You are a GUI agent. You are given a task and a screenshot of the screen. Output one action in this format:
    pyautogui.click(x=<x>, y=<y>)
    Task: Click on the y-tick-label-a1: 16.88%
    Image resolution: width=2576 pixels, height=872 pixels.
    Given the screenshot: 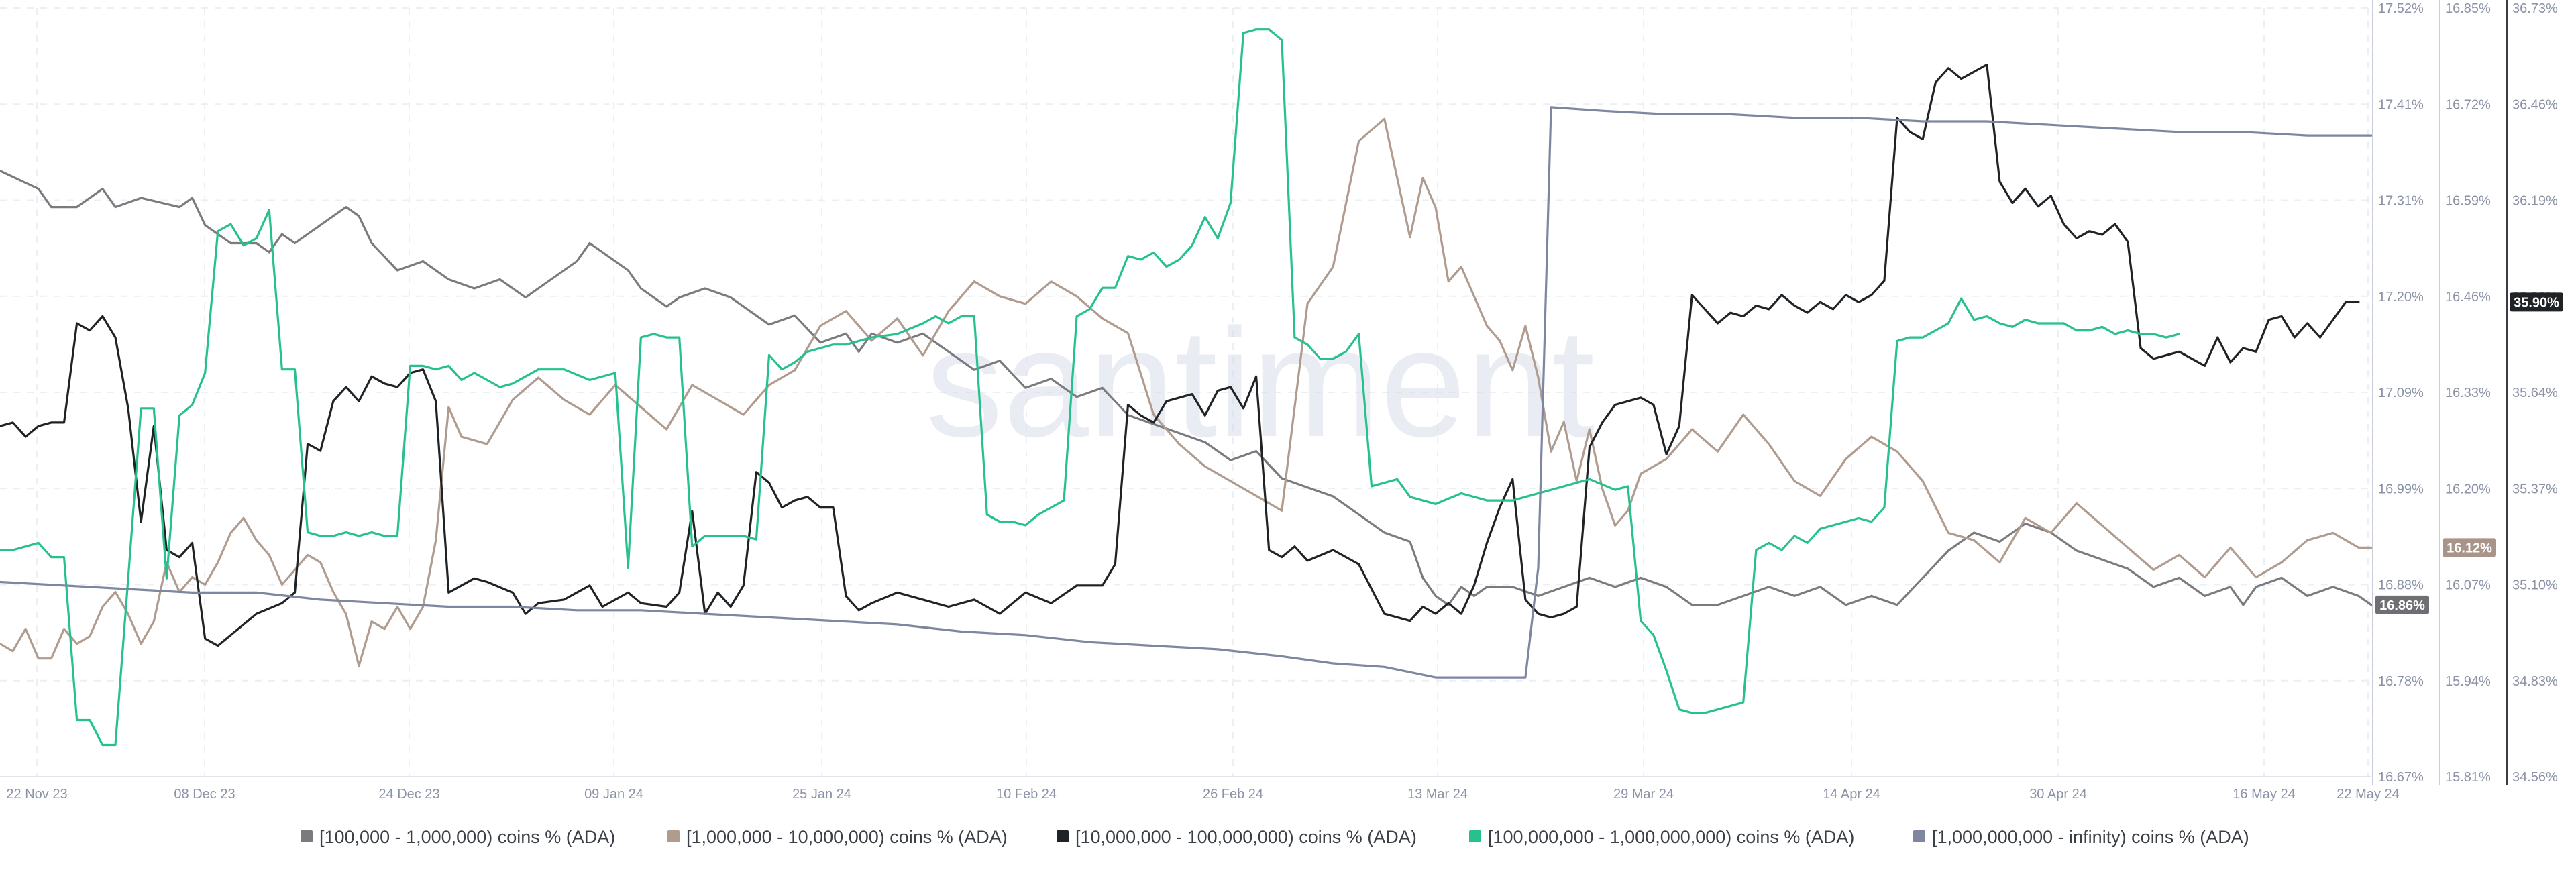 What is the action you would take?
    pyautogui.click(x=2401, y=585)
    